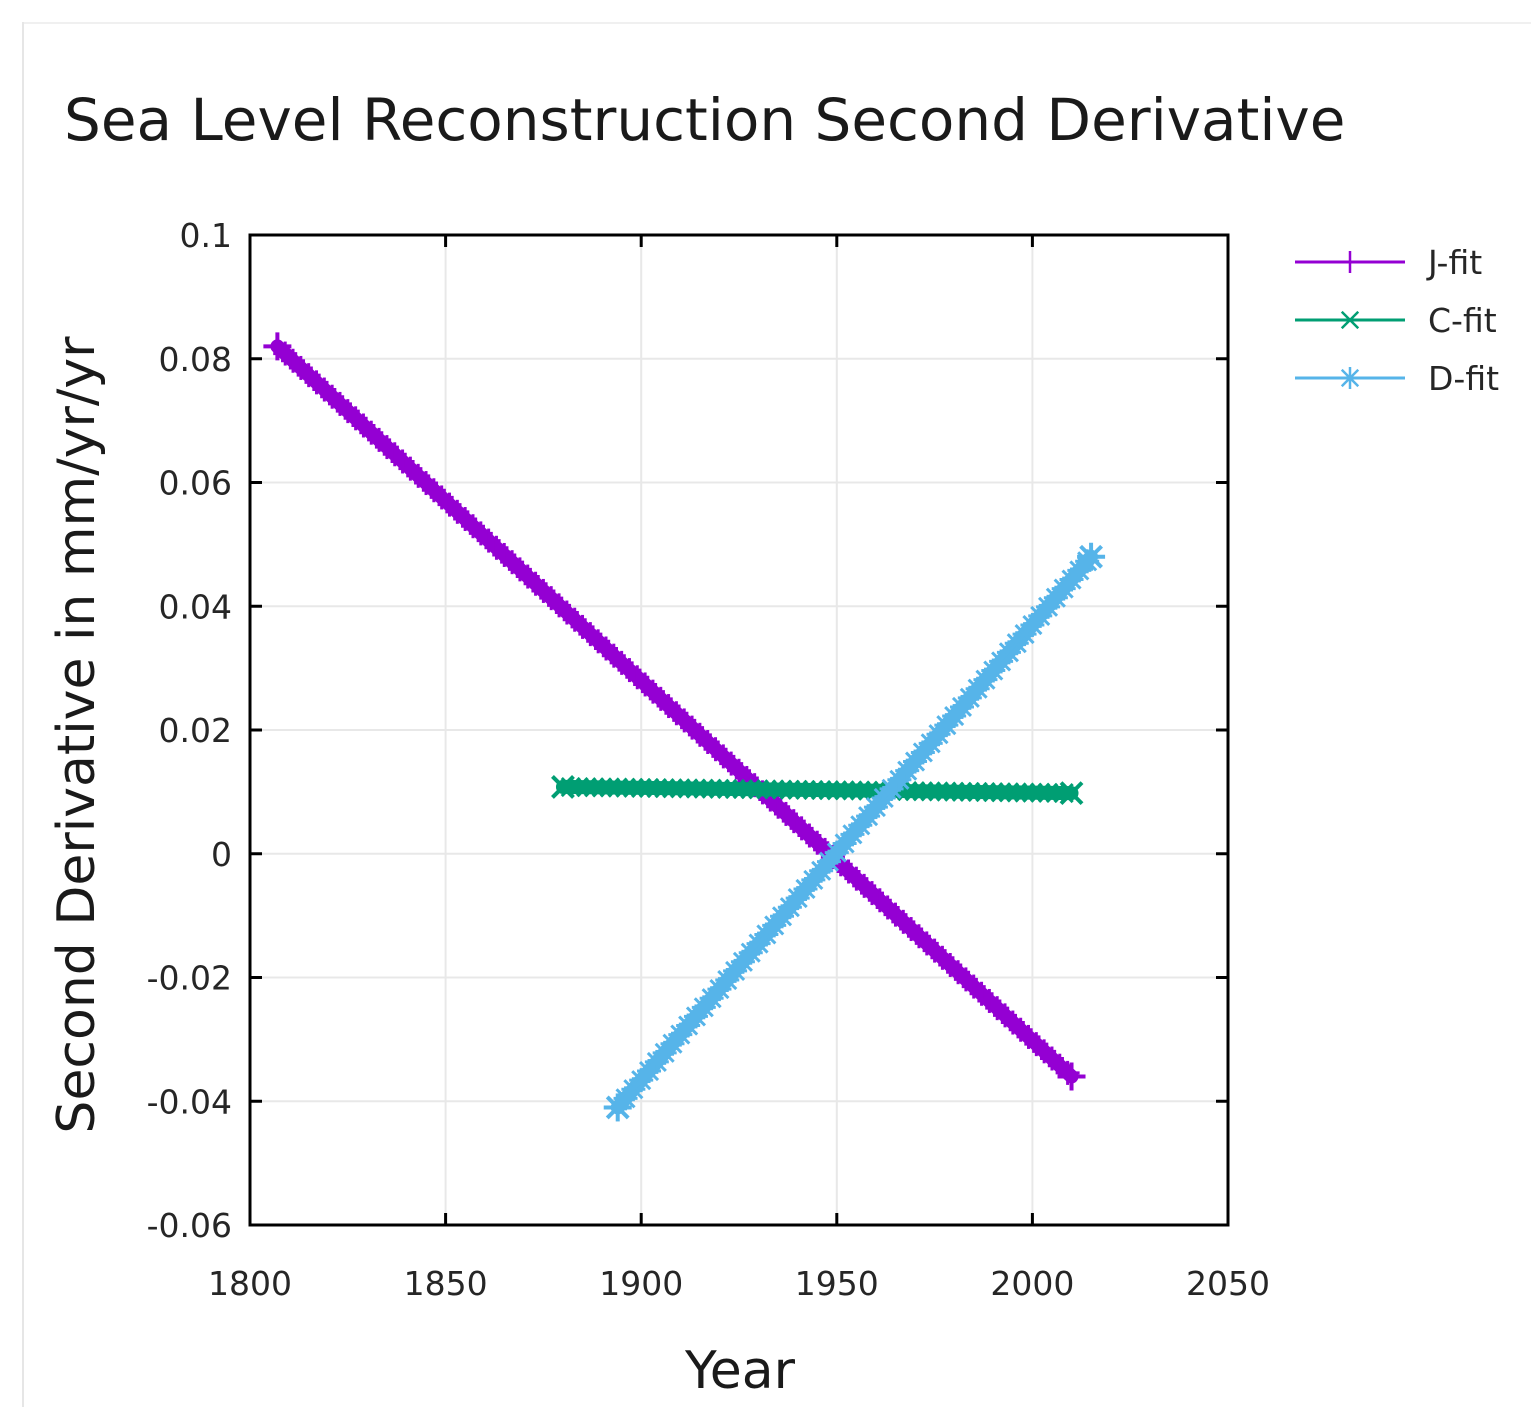  What do you see at coordinates (1454, 262) in the screenshot?
I see `legend-label: J-fit` at bounding box center [1454, 262].